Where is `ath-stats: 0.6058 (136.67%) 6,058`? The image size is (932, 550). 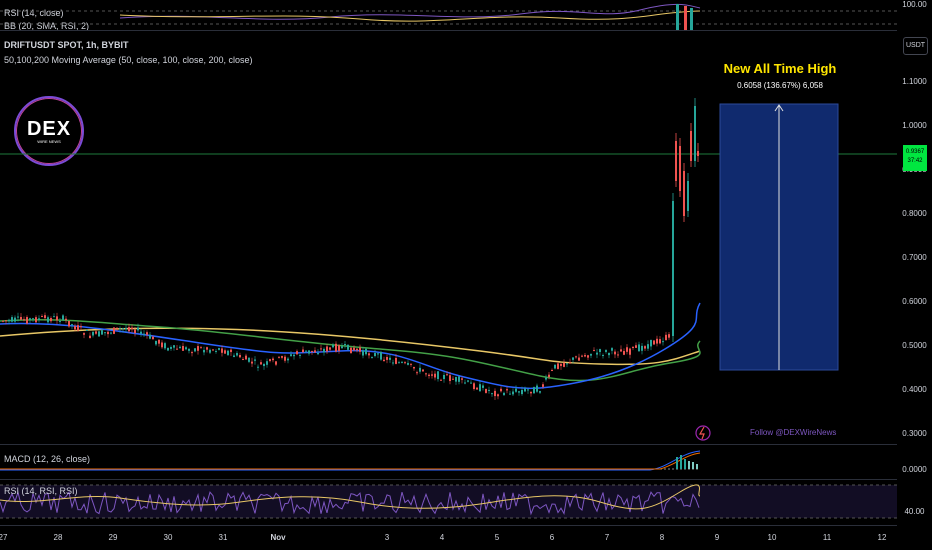 ath-stats: 0.6058 (136.67%) 6,058 is located at coordinates (780, 85).